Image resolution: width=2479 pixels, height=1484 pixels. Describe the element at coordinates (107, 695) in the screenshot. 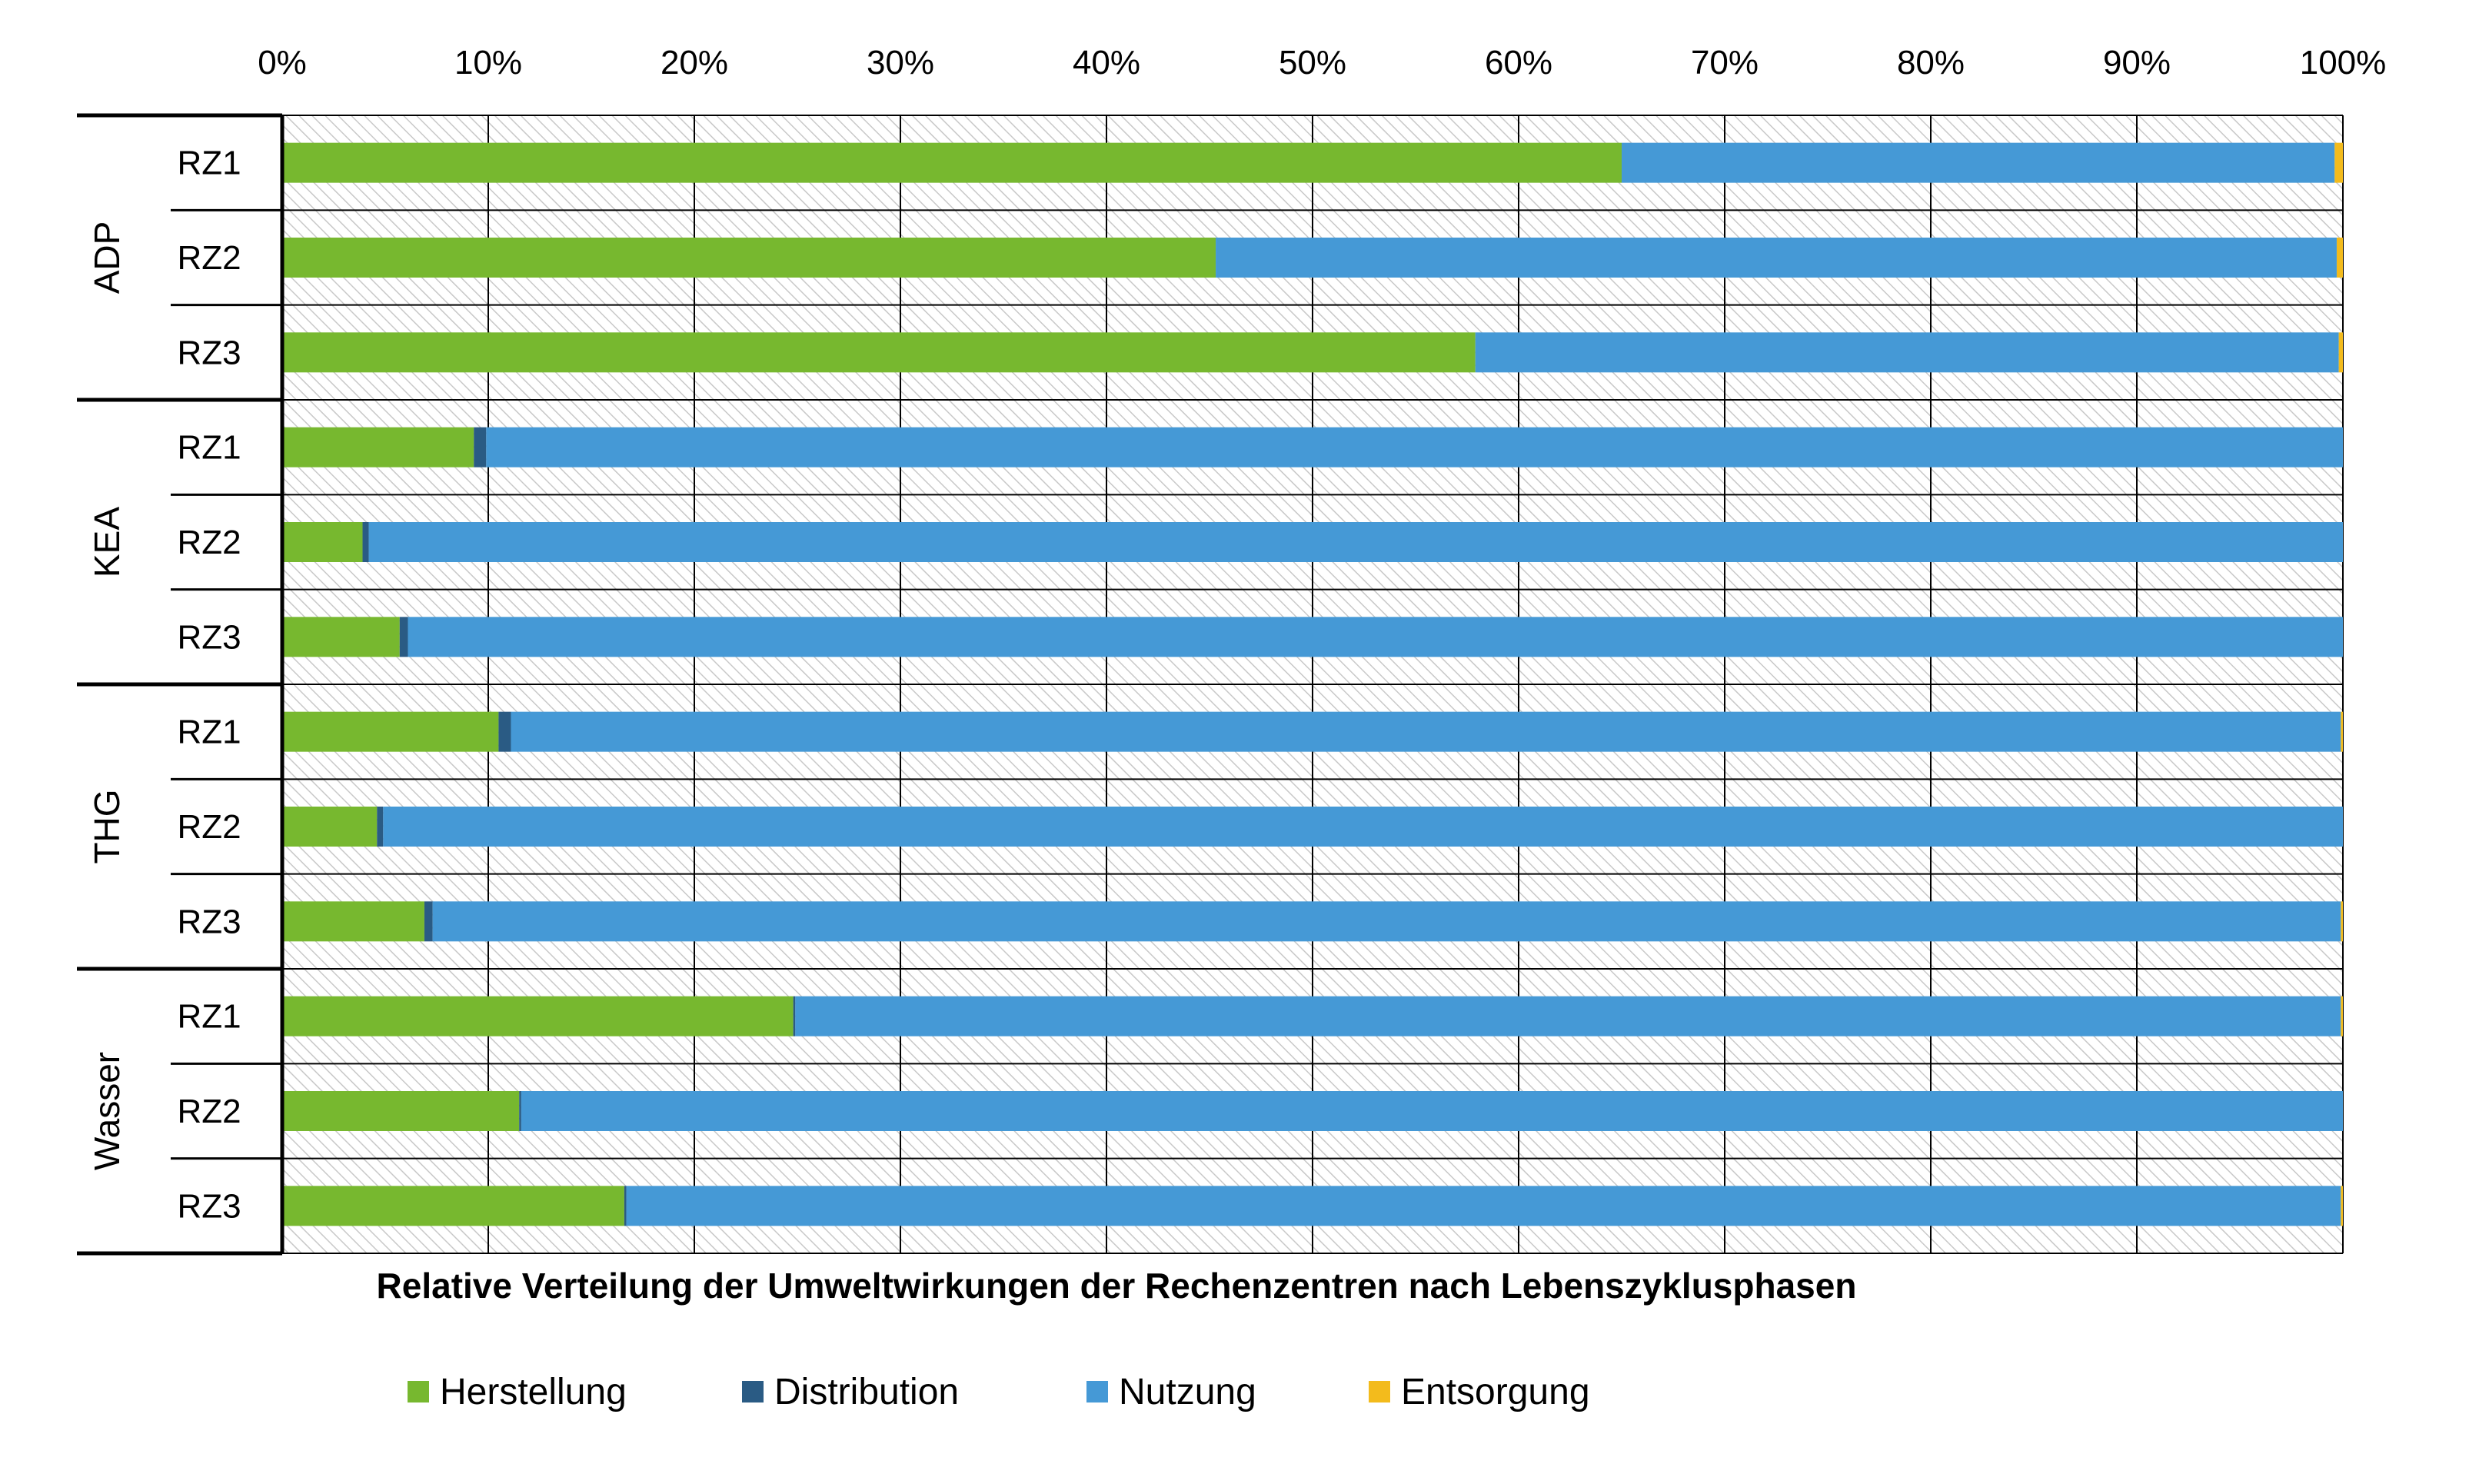

I see `group-labels: ADP KEA THG Wasser` at that location.